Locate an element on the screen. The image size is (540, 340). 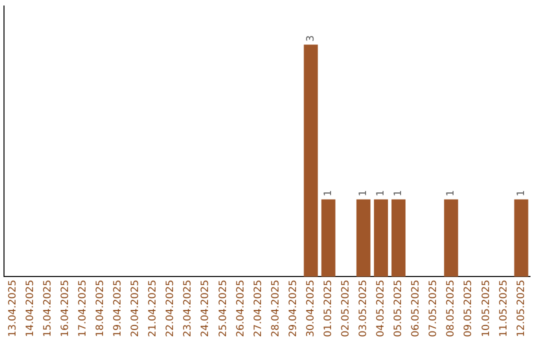
x-tick-label: 28.04.2025 is located at coordinates (276, 309).